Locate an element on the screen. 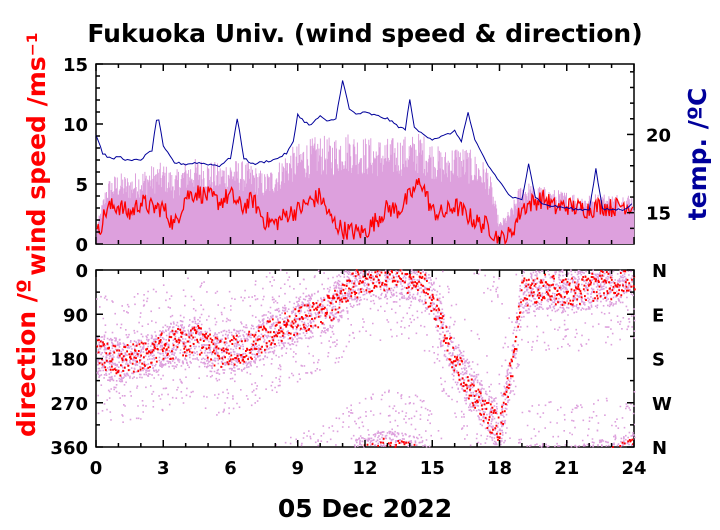 The image size is (720, 530). direction-ytick-label: 270 is located at coordinates (69, 404).